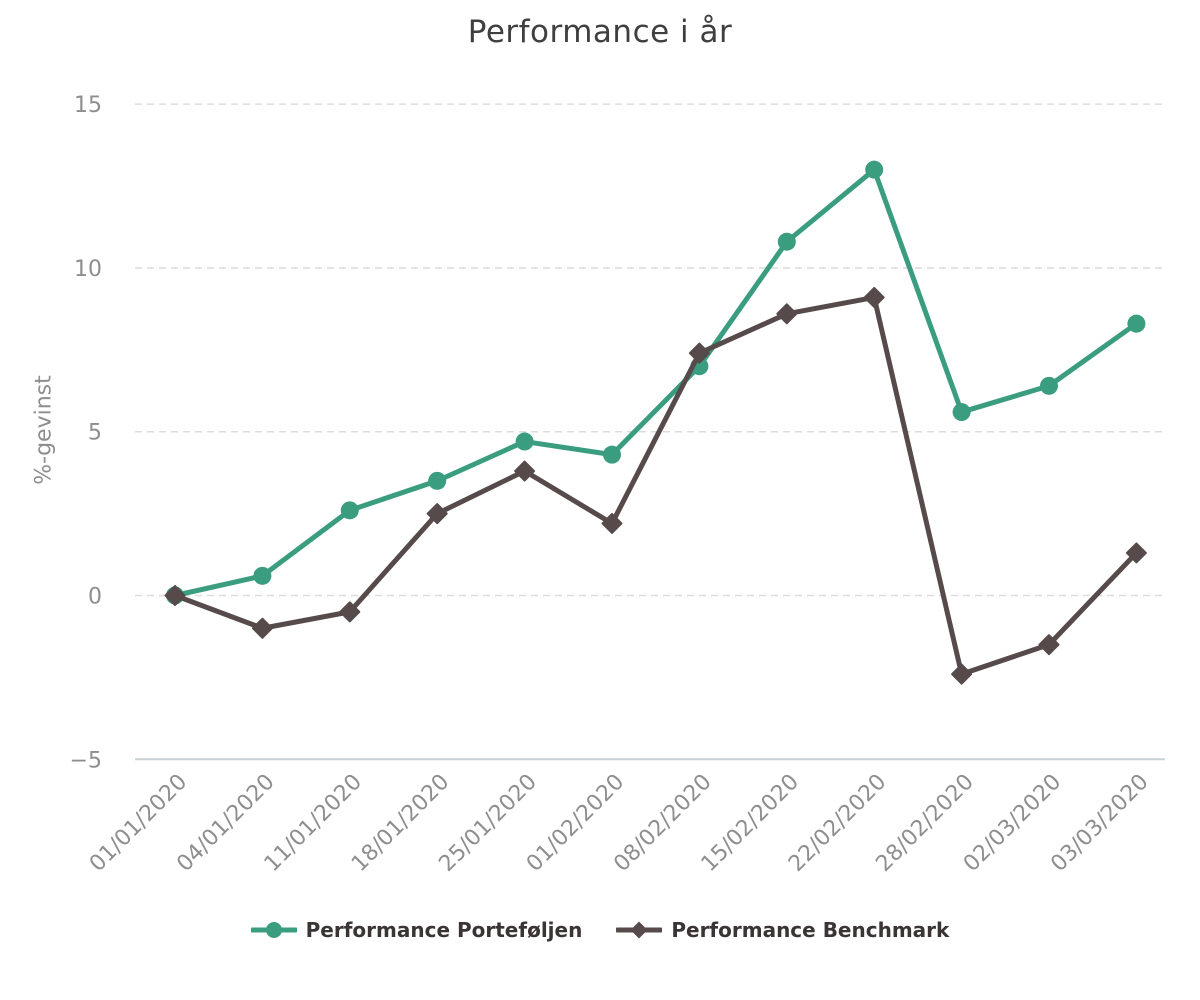 This screenshot has height=1000, width=1200. I want to click on legend-item-benchmark: Performance Benchmark, so click(782, 930).